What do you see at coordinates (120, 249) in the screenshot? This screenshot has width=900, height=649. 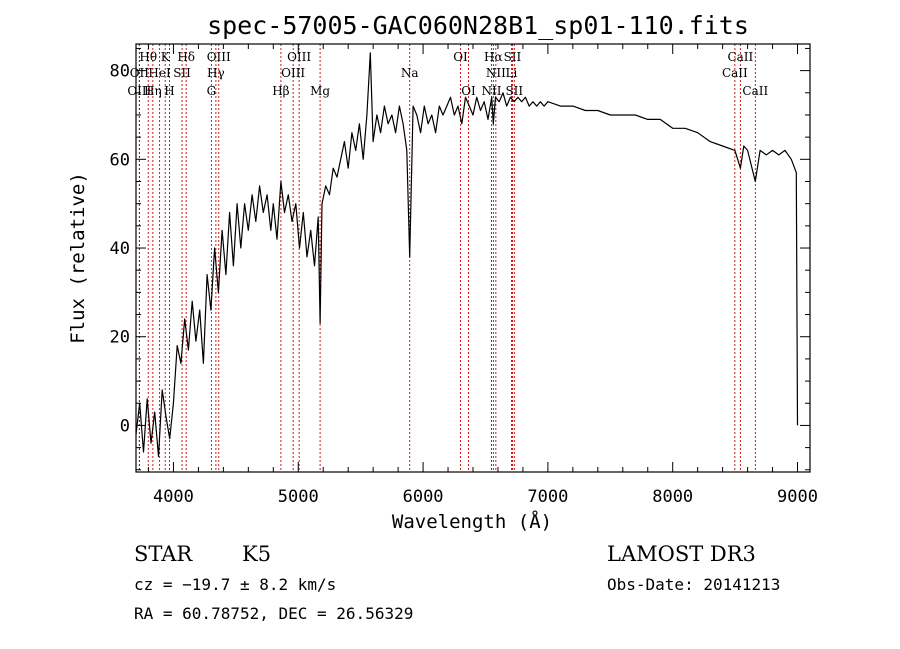 I see `y-tick-label: 40` at bounding box center [120, 249].